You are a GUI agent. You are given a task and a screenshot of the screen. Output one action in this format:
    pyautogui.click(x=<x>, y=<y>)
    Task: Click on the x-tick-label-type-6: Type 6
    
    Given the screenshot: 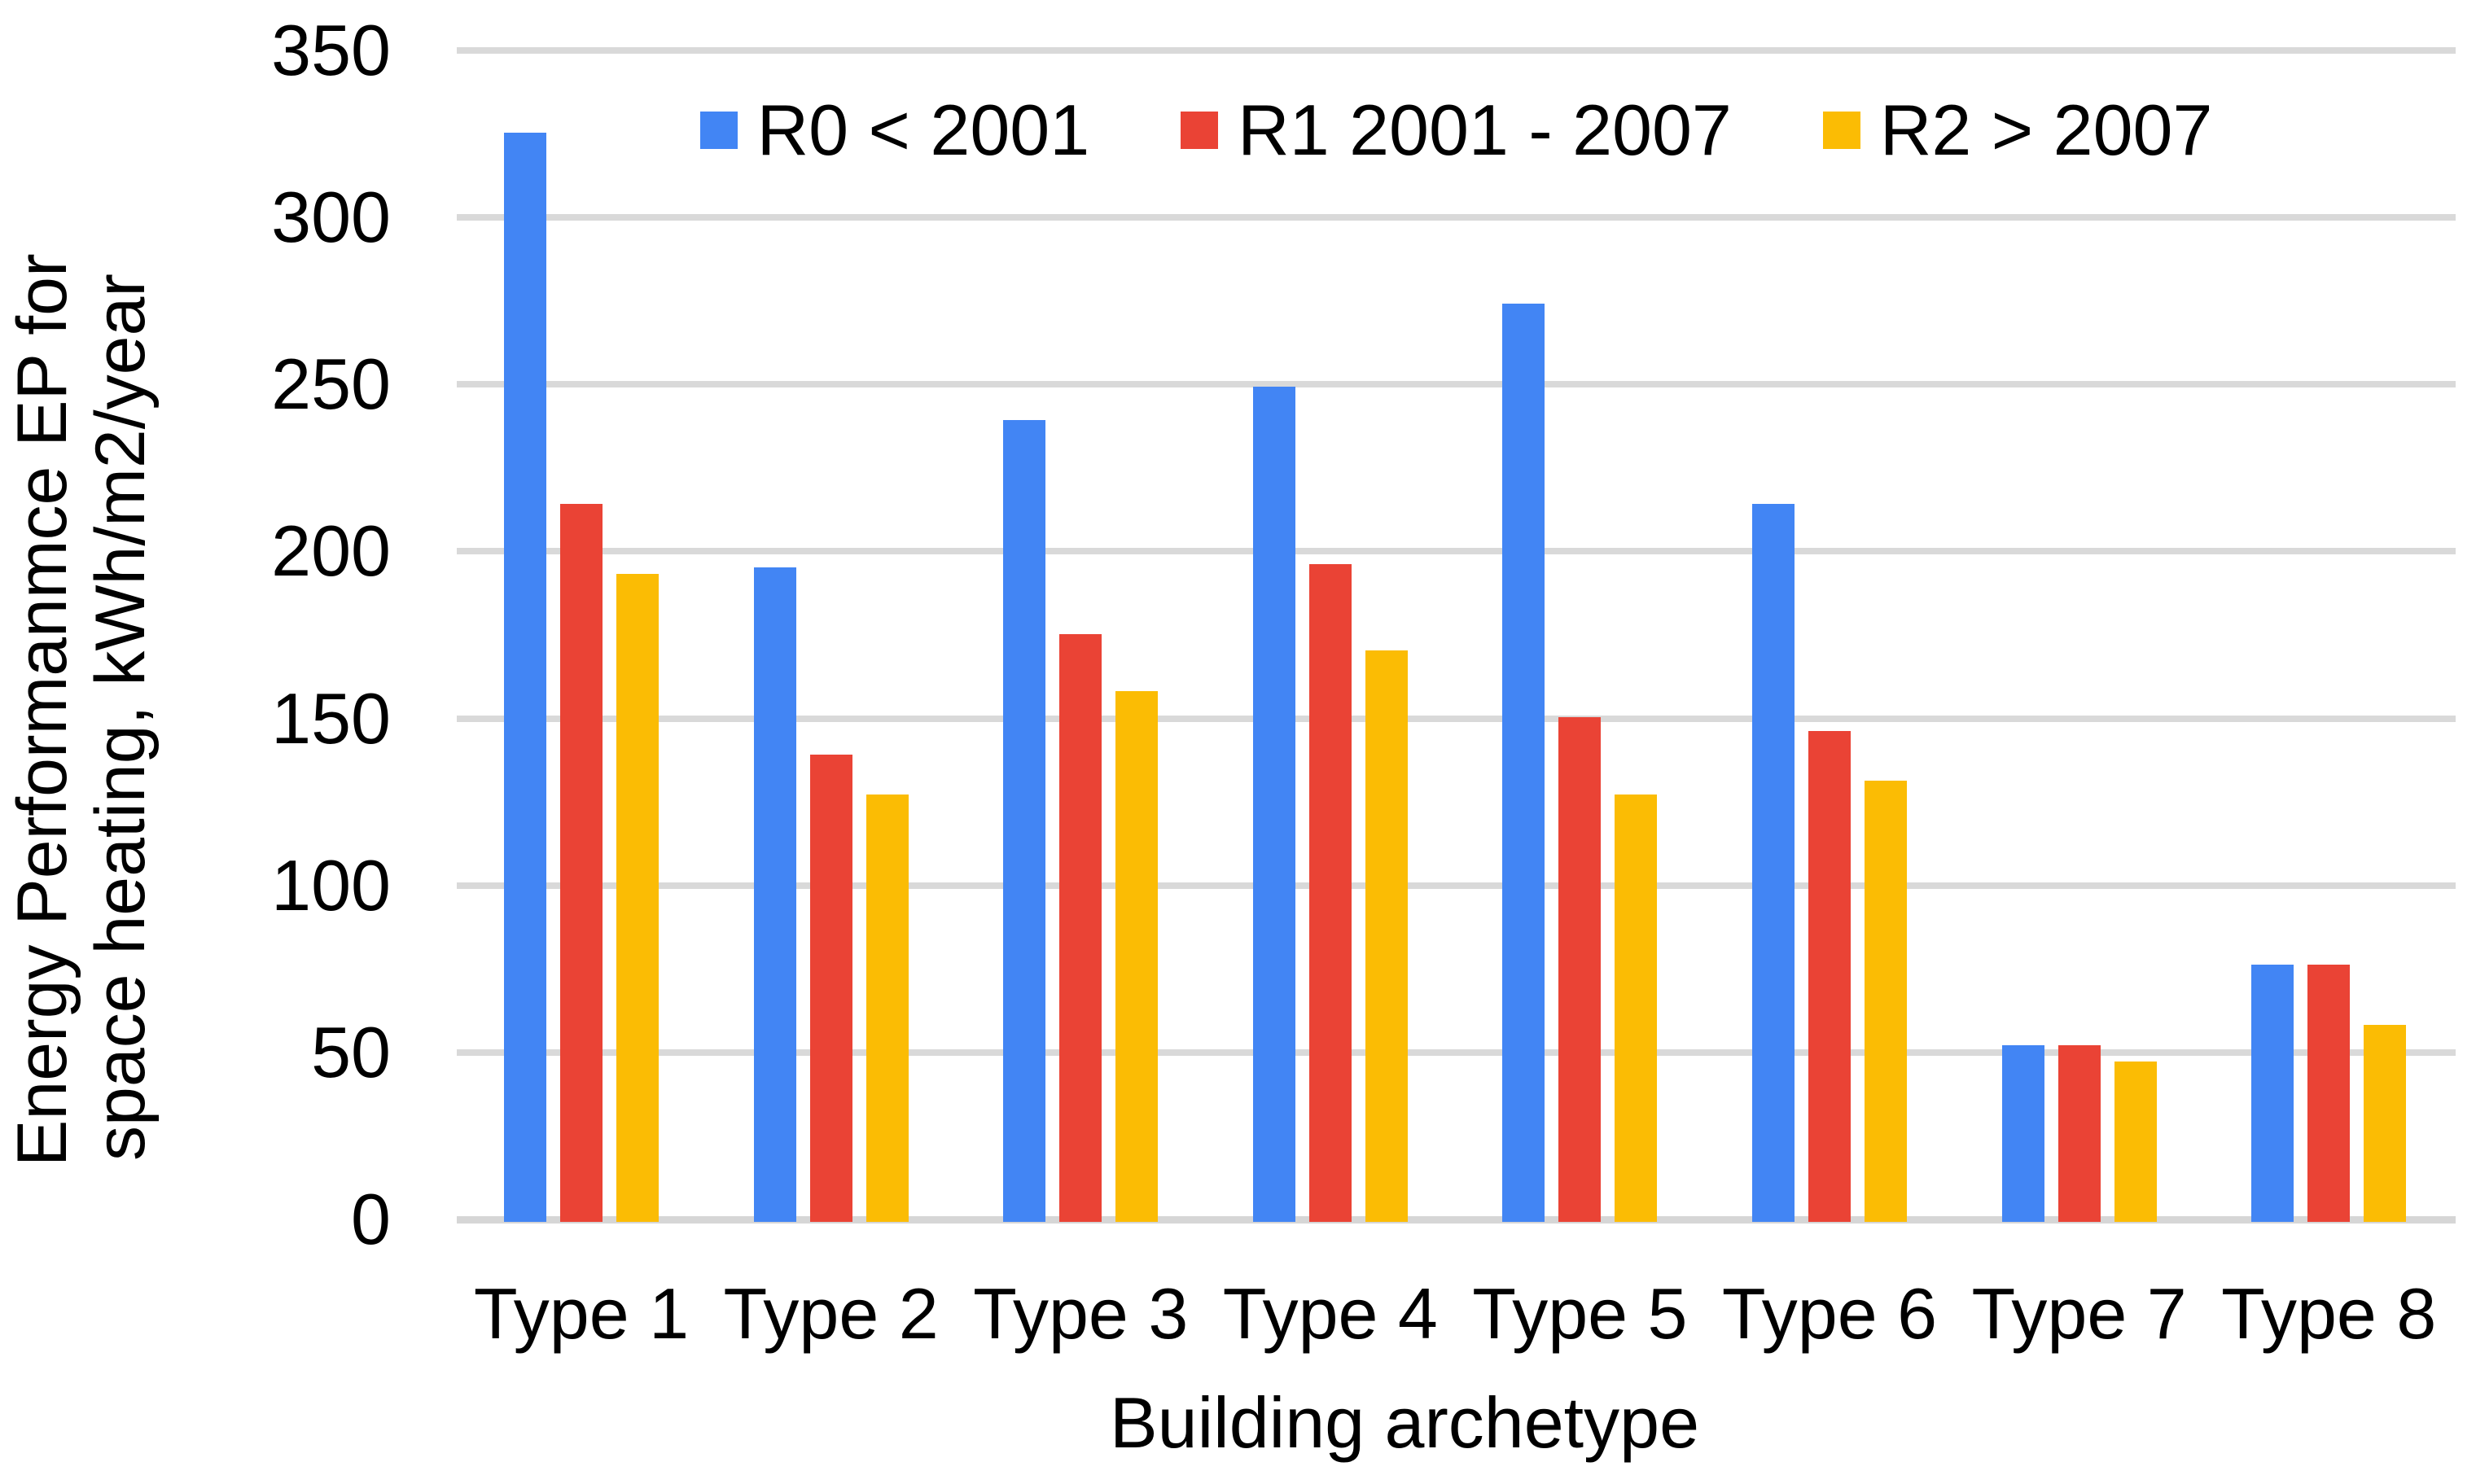 What is the action you would take?
    pyautogui.click(x=1829, y=1313)
    